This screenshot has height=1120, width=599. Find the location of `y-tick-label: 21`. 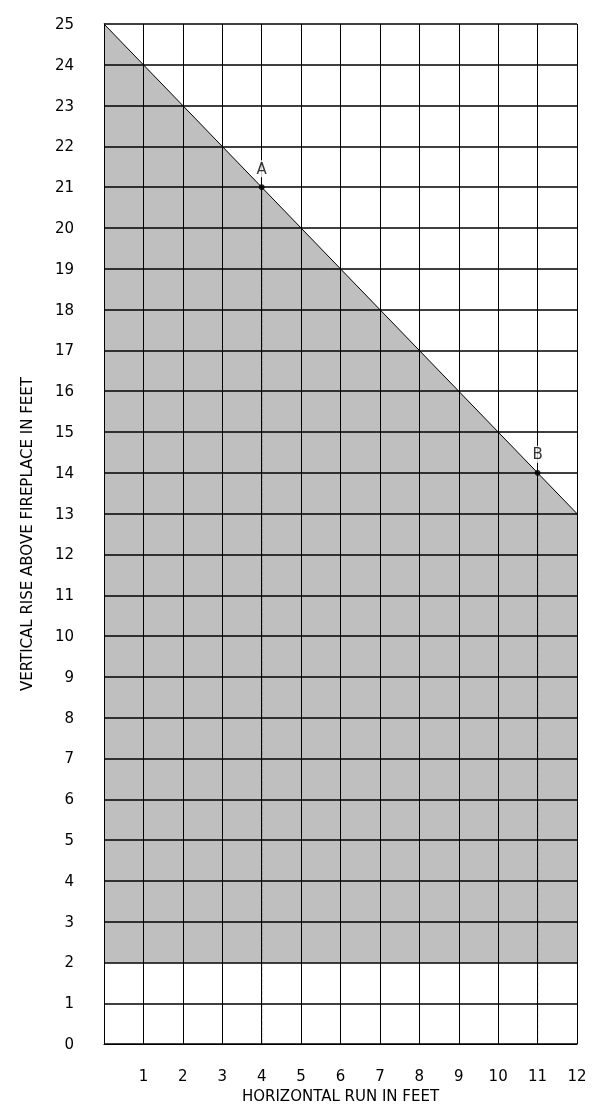

y-tick-label: 21 is located at coordinates (64, 187).